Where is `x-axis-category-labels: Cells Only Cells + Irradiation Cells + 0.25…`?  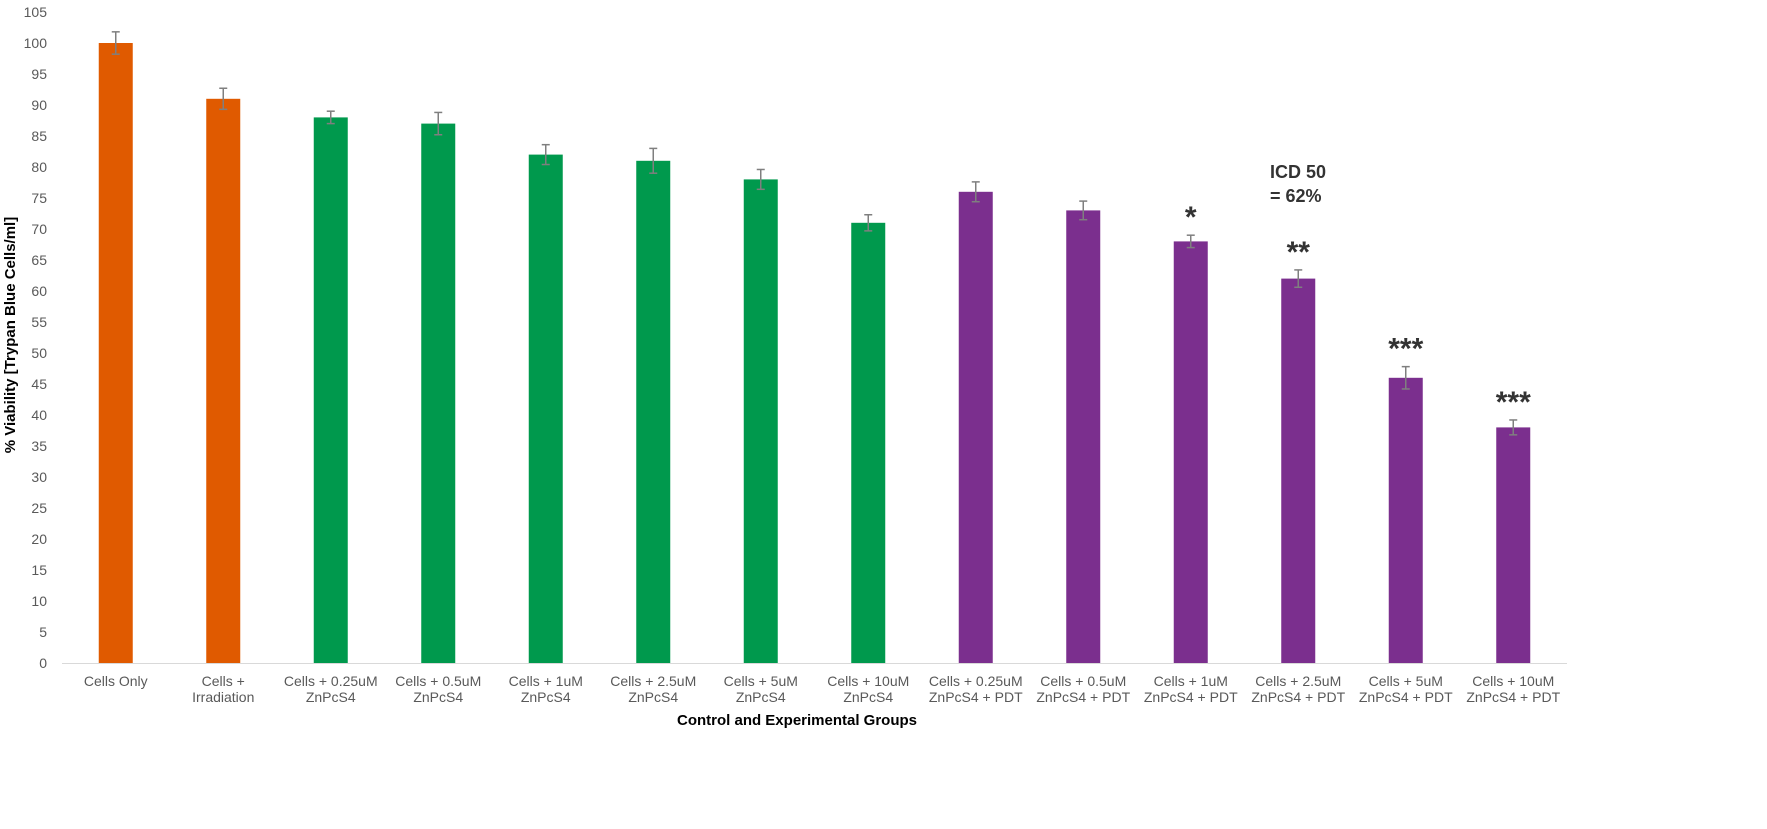
x-axis-category-labels: Cells Only Cells + Irradiation Cells + 0.25… is located at coordinates (822, 689).